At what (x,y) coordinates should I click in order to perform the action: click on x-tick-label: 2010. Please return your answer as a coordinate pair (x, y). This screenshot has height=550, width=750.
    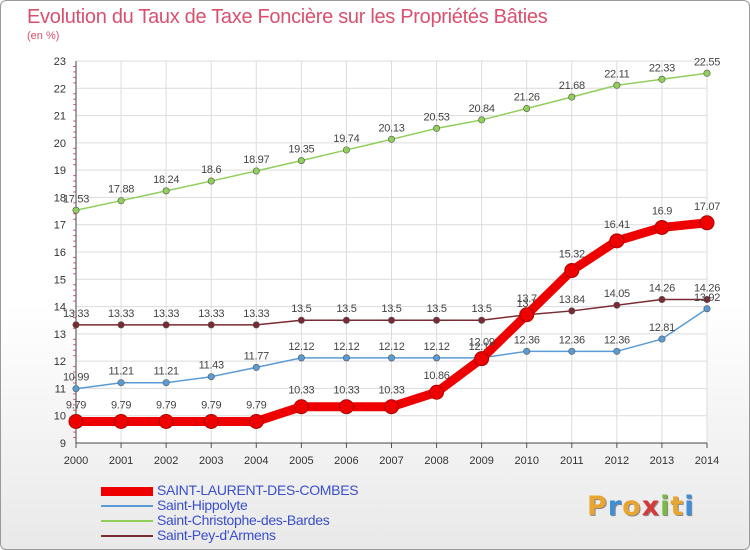
    Looking at the image, I should click on (526, 461).